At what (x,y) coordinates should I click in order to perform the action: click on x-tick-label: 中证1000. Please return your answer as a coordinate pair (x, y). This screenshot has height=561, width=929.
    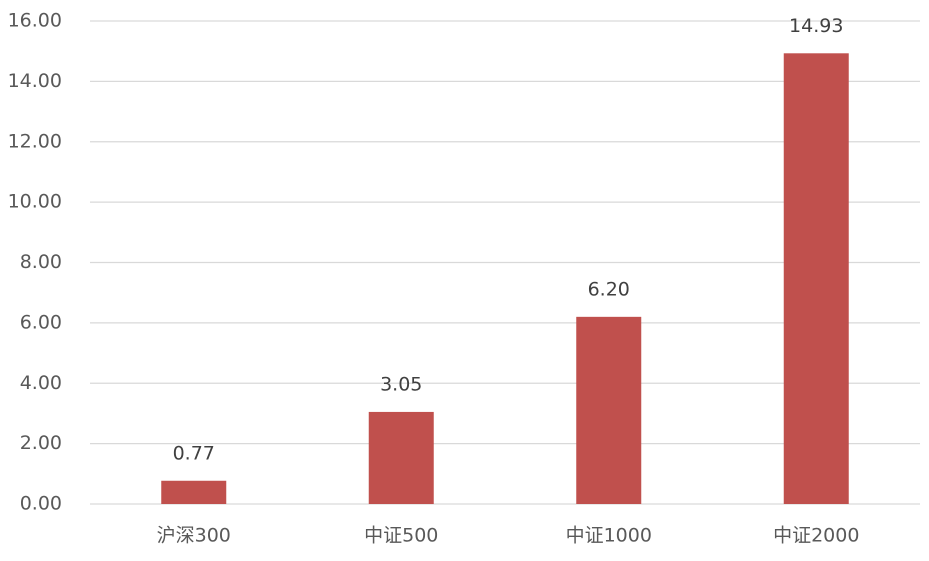
    Looking at the image, I should click on (609, 536).